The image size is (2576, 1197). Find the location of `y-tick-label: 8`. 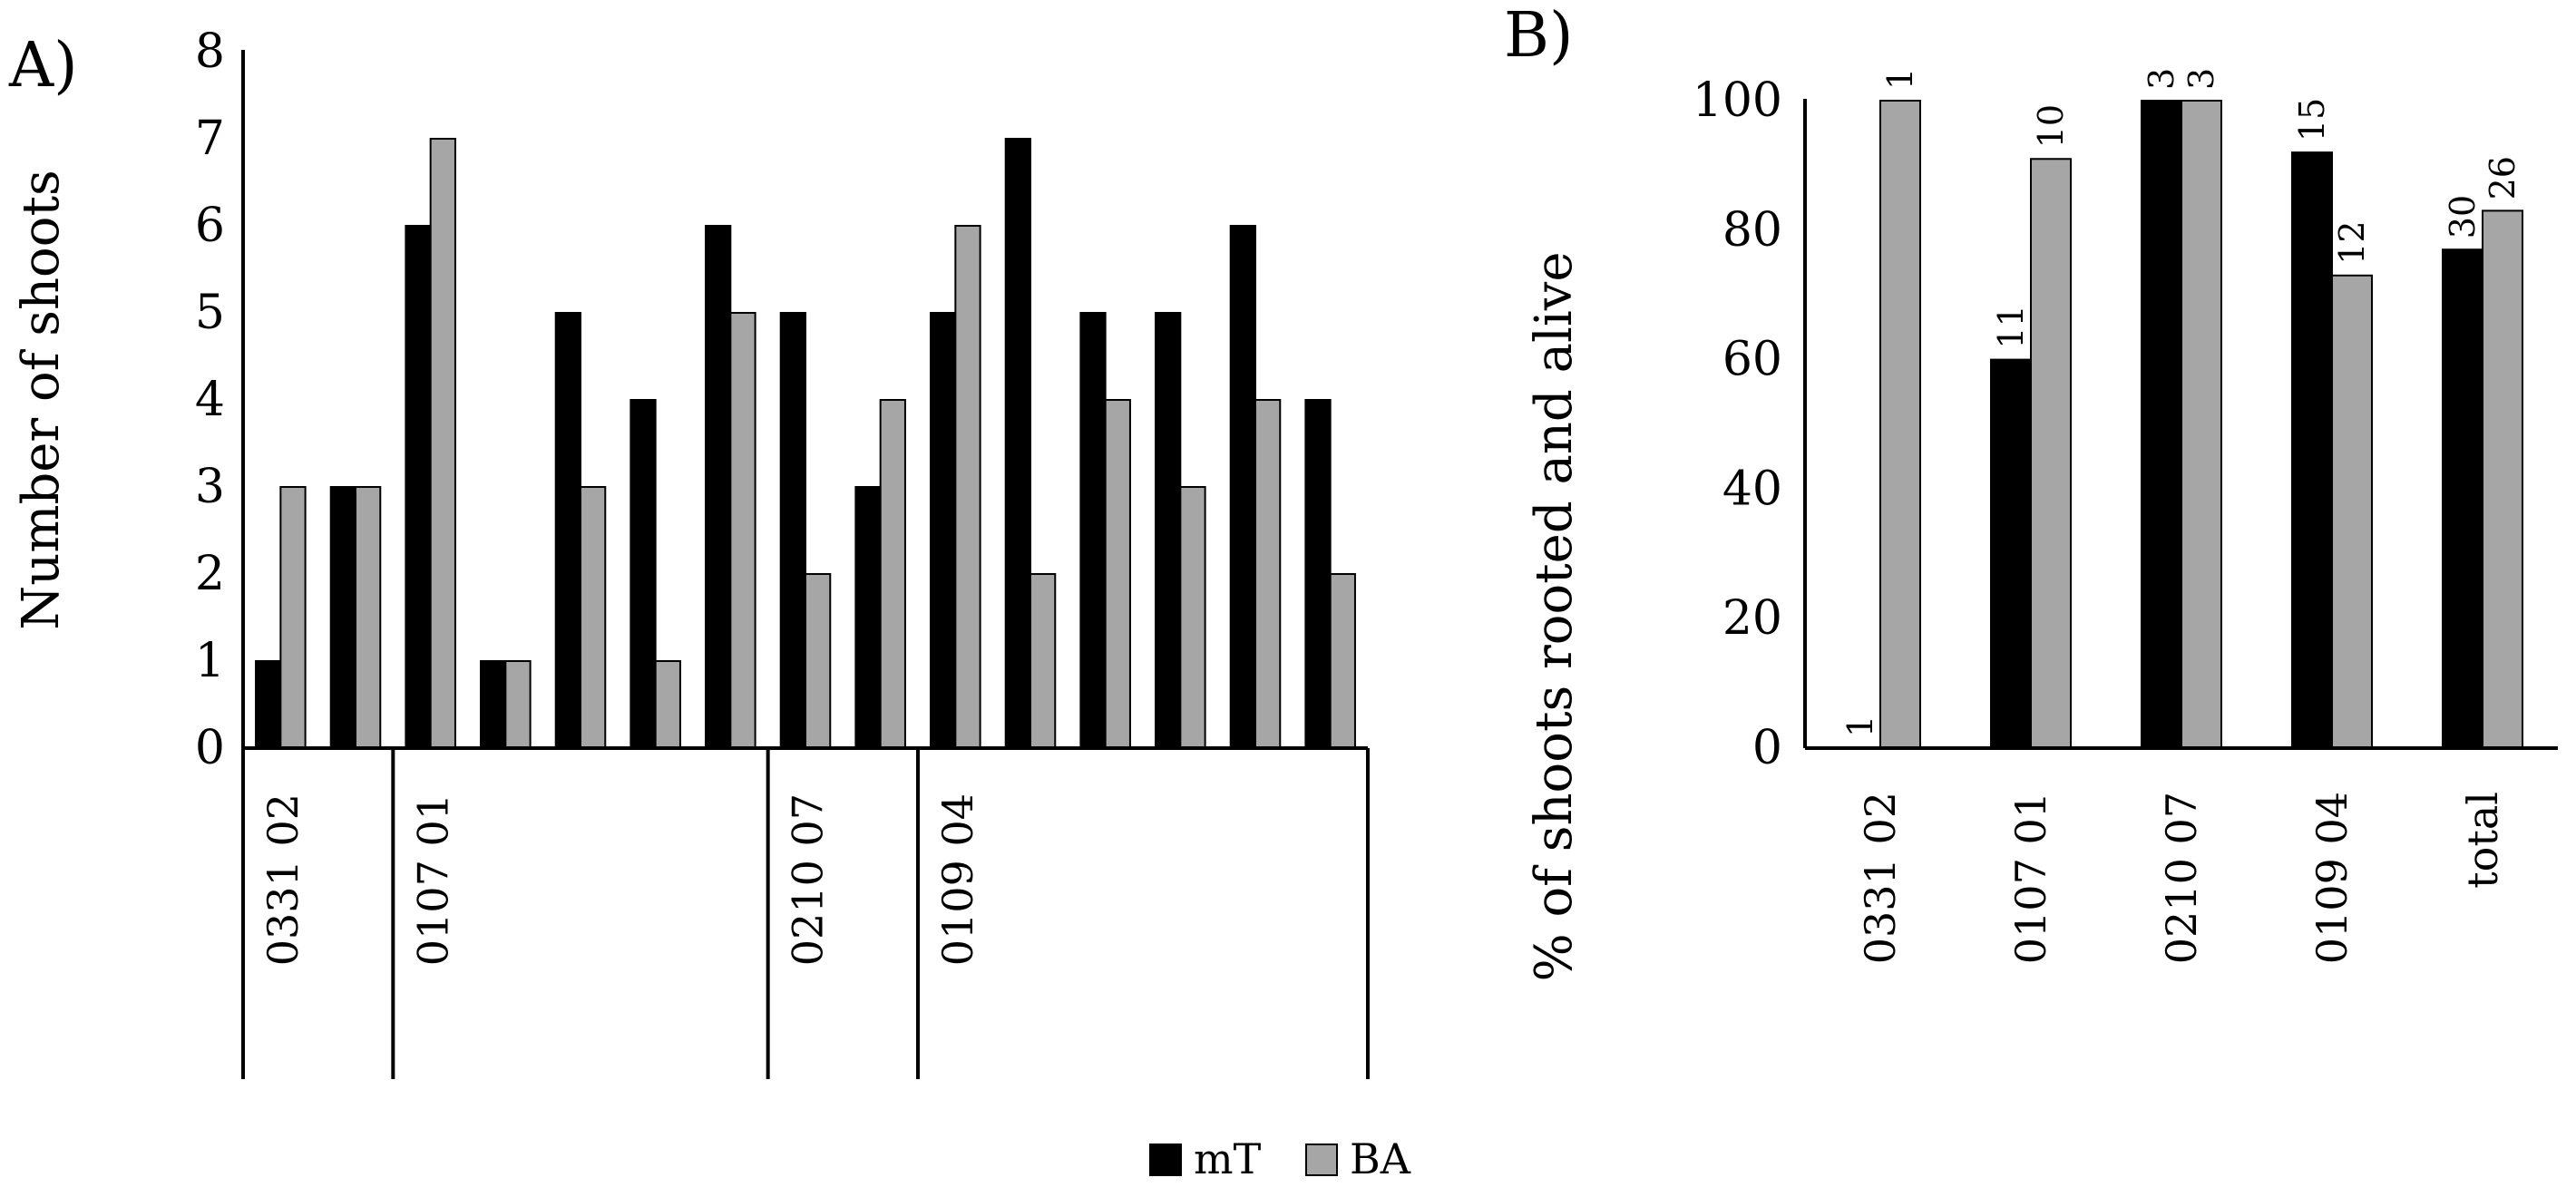

y-tick-label: 8 is located at coordinates (210, 51).